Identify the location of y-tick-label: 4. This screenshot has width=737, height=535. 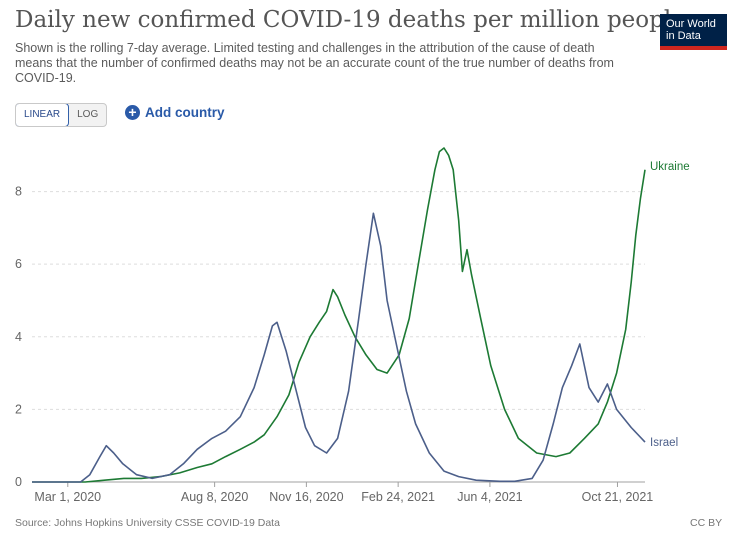
(18, 337).